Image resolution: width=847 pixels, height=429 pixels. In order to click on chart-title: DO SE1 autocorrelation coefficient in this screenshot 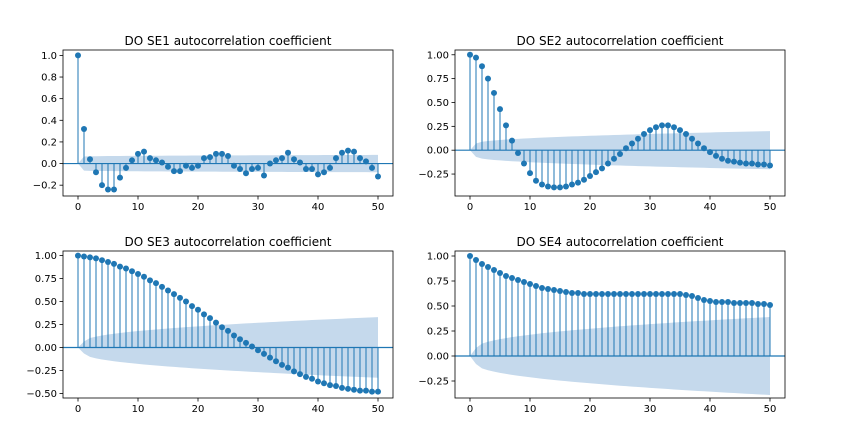, I will do `click(228, 41)`.